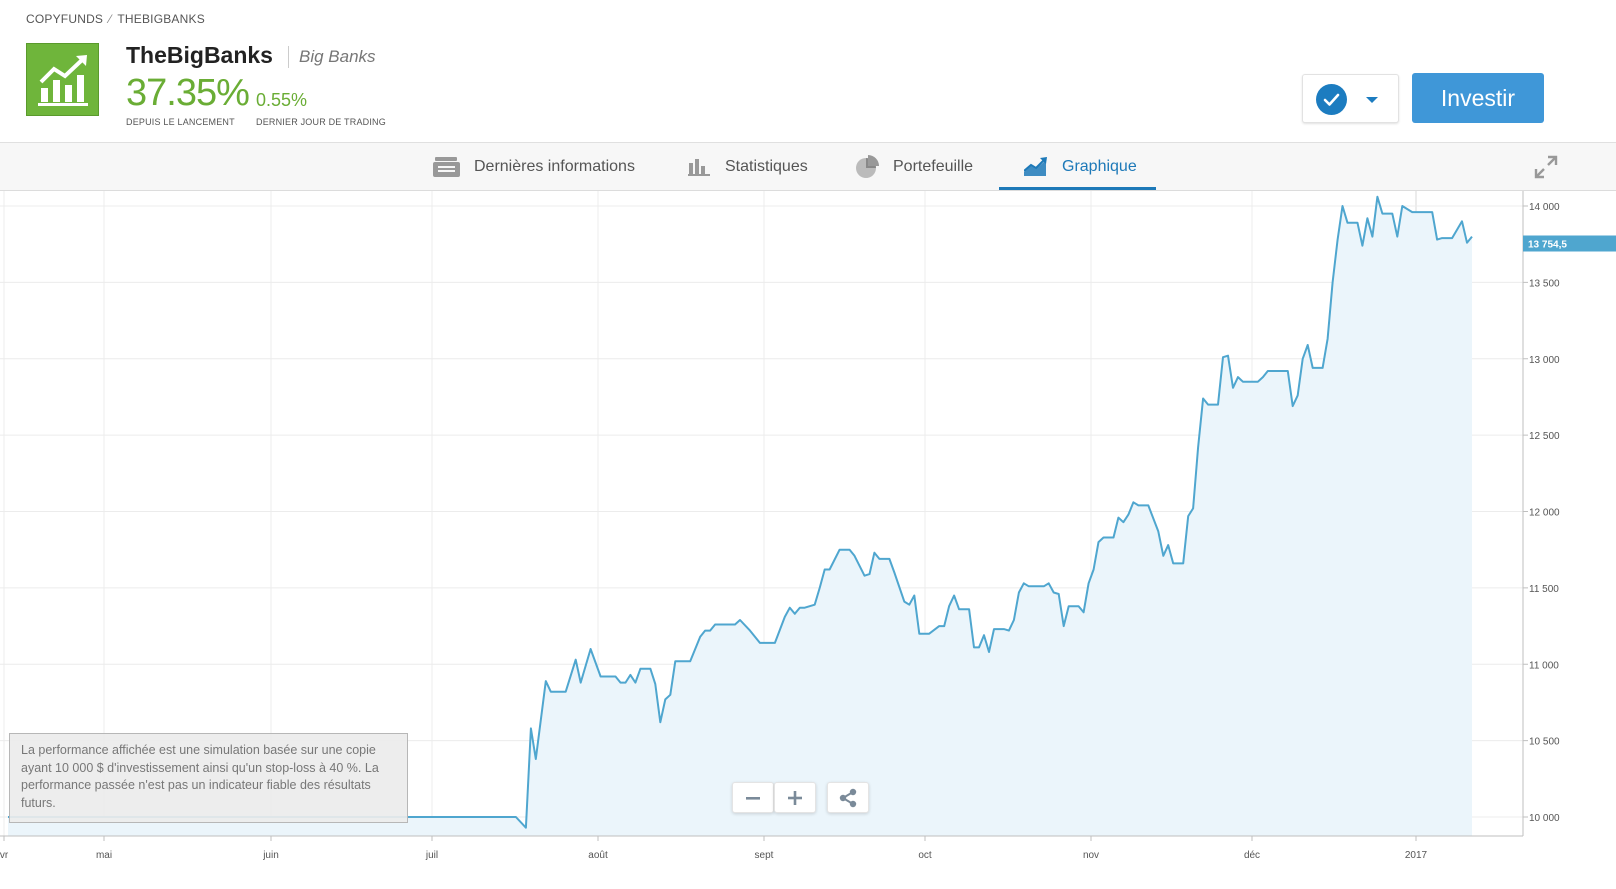 This screenshot has width=1616, height=889. What do you see at coordinates (925, 855) in the screenshot?
I see `x-tick-label: oct` at bounding box center [925, 855].